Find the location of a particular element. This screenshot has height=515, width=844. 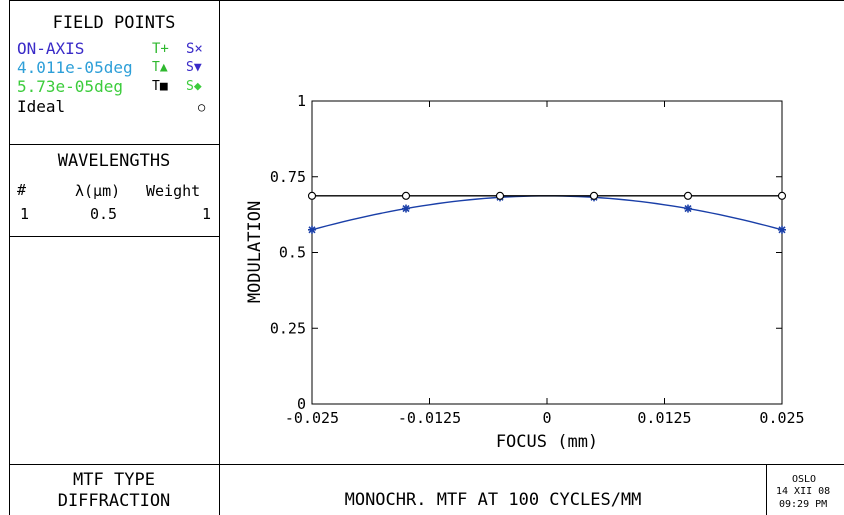

wavelength-header-index: # is located at coordinates (22, 190).